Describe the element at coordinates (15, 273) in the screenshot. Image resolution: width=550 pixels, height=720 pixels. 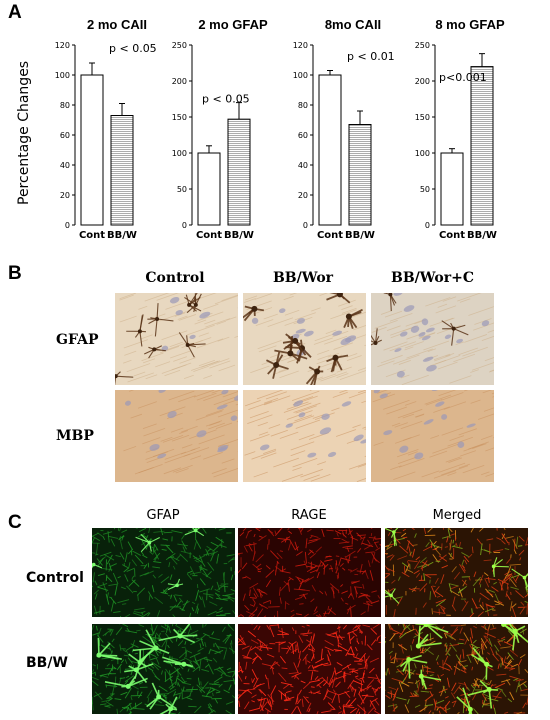
I see `panel-b-letter: B` at that location.